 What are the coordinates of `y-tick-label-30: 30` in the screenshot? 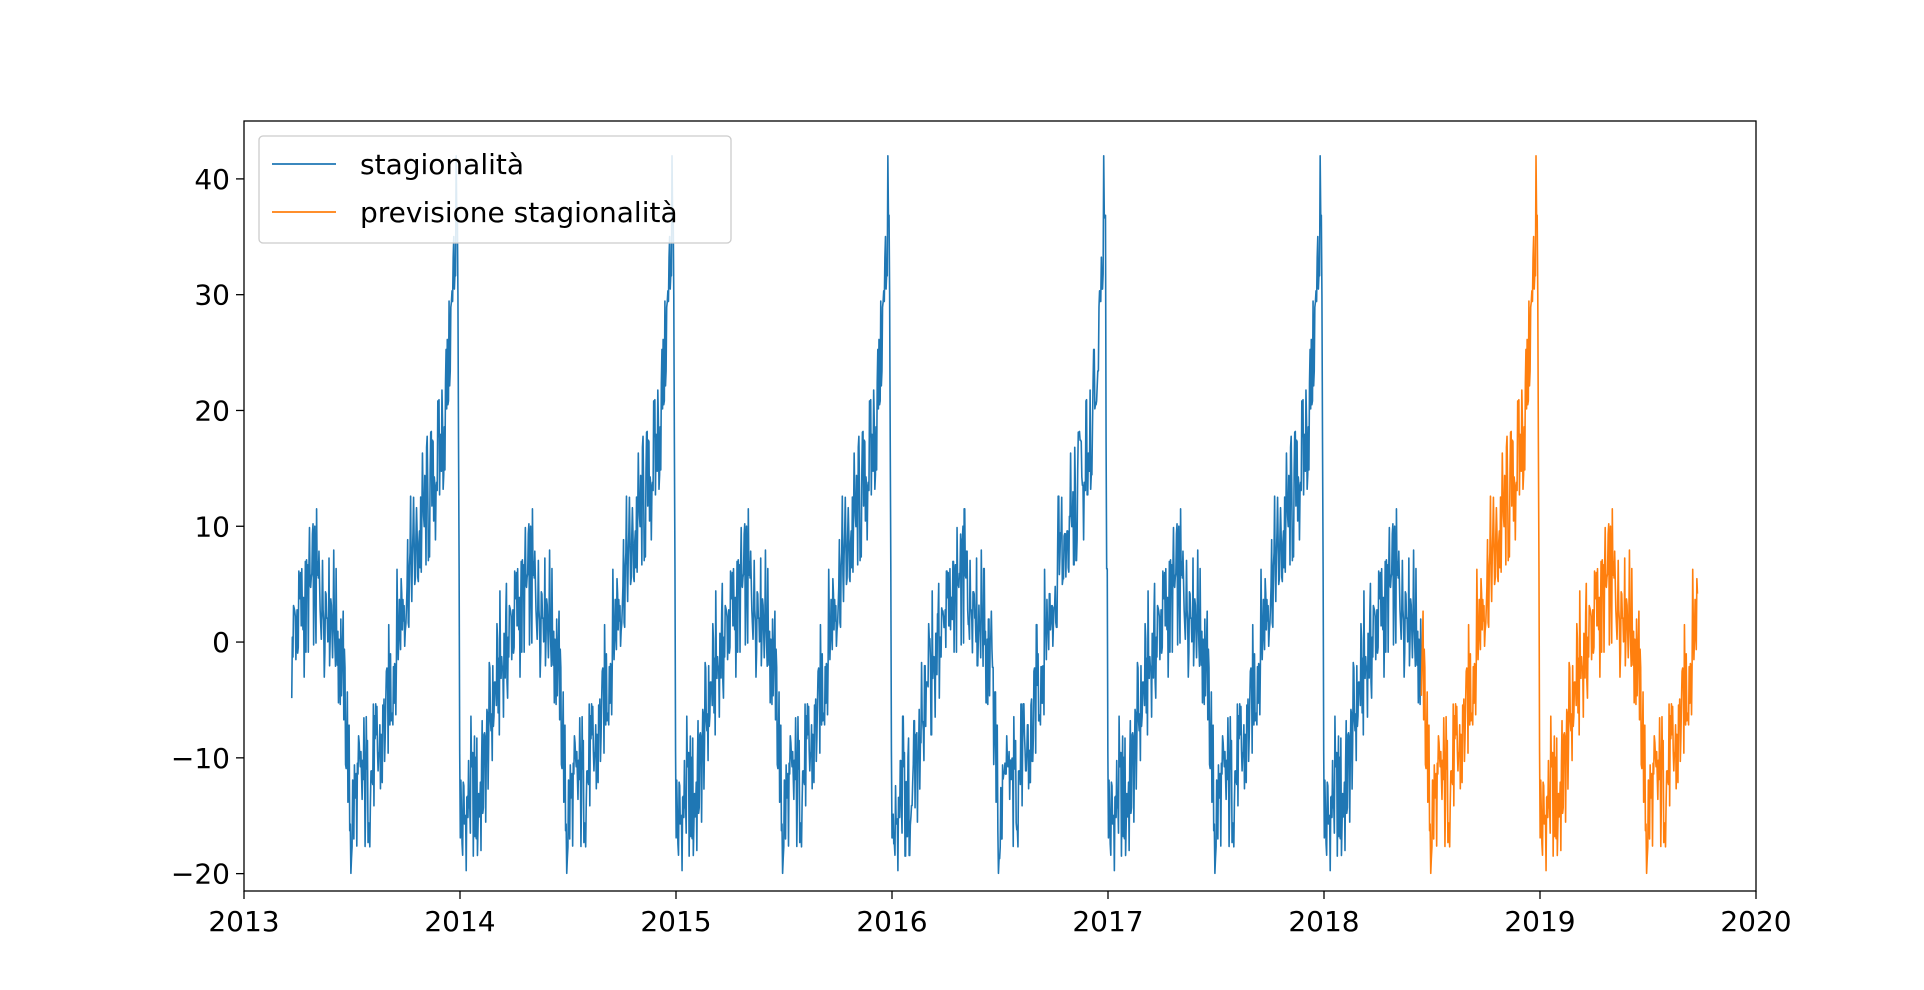 It's located at (212, 295).